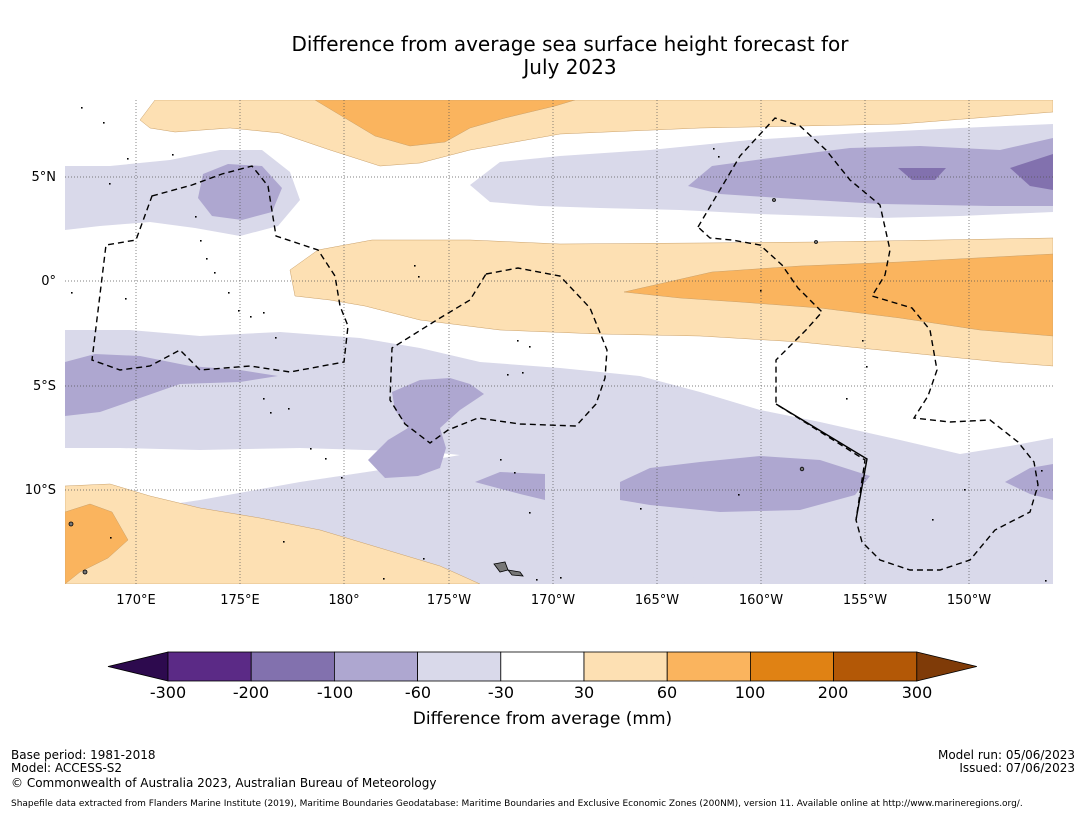  I want to click on lon-label-175w: 175°W, so click(449, 600).